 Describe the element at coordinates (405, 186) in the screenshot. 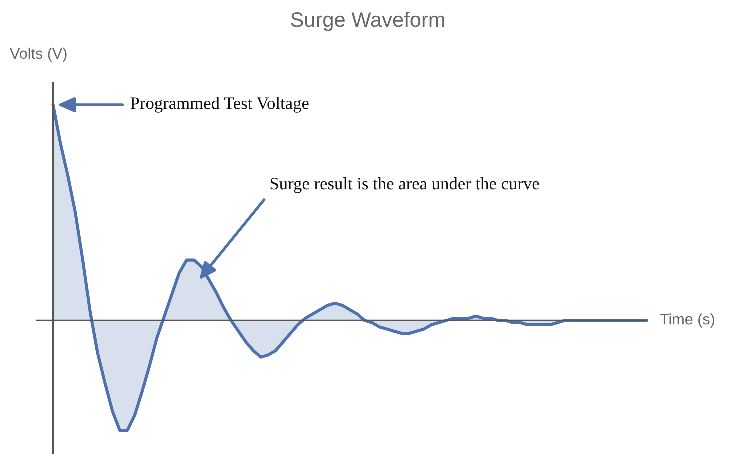

I see `annotation: Surge result is the area under the curve` at that location.